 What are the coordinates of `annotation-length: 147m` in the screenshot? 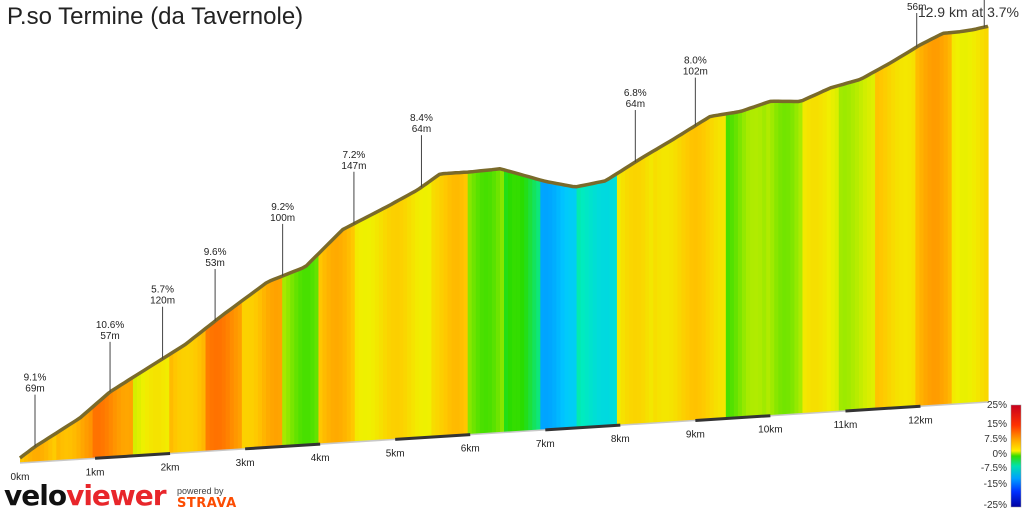 It's located at (353, 166).